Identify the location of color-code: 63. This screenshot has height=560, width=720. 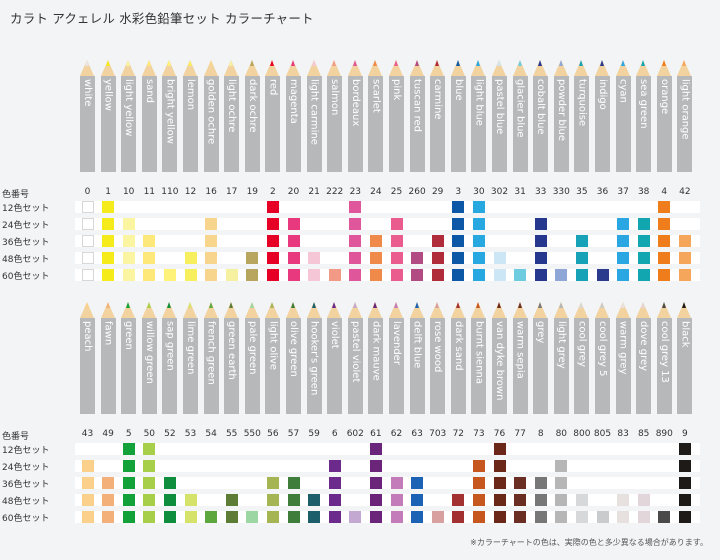
(417, 434).